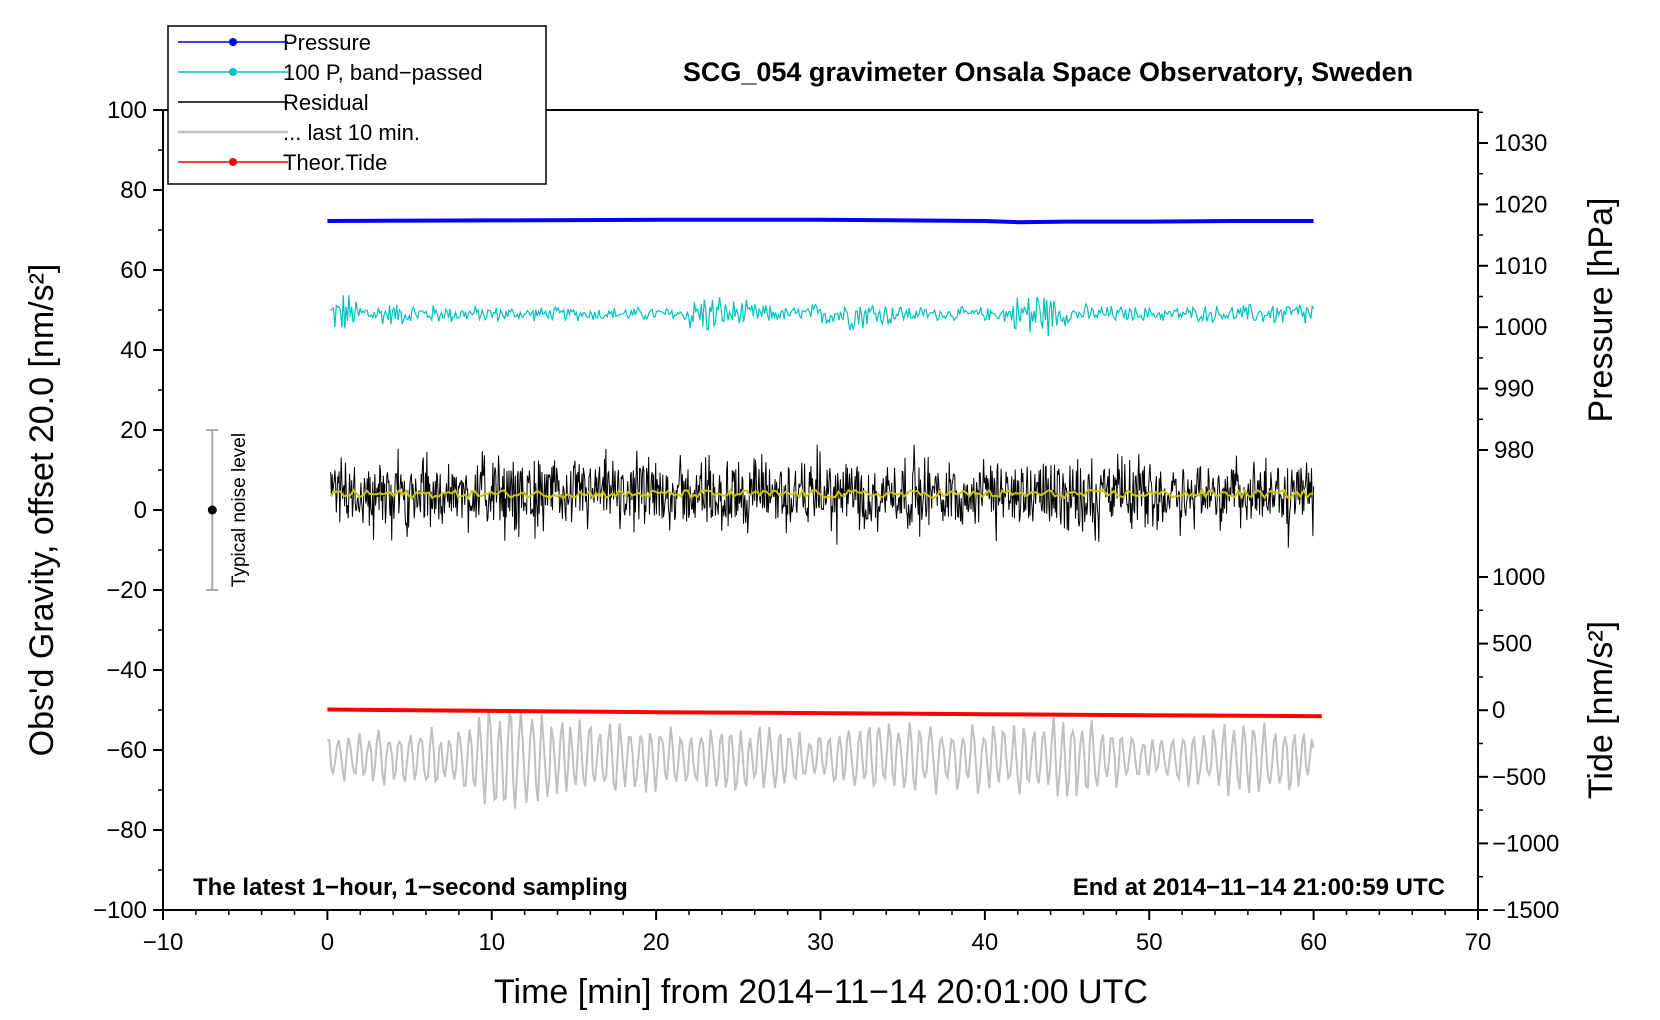 This screenshot has width=1660, height=1020. I want to click on x-tick-label: 60, so click(1313, 942).